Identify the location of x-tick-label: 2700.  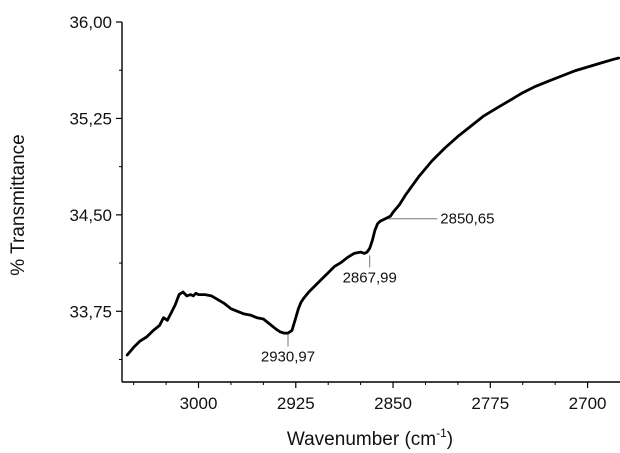
(588, 403).